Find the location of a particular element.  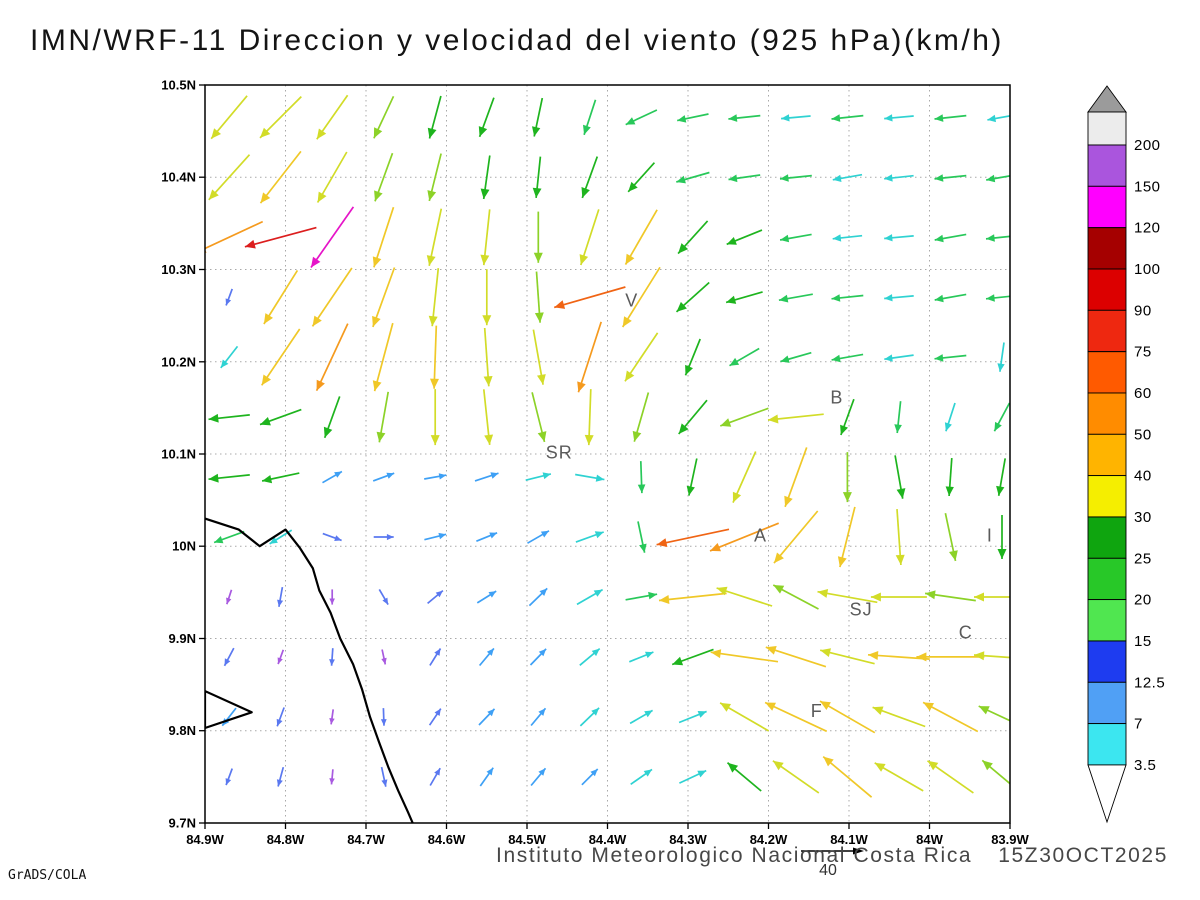

lon-tick-label: 84.2W is located at coordinates (769, 839).